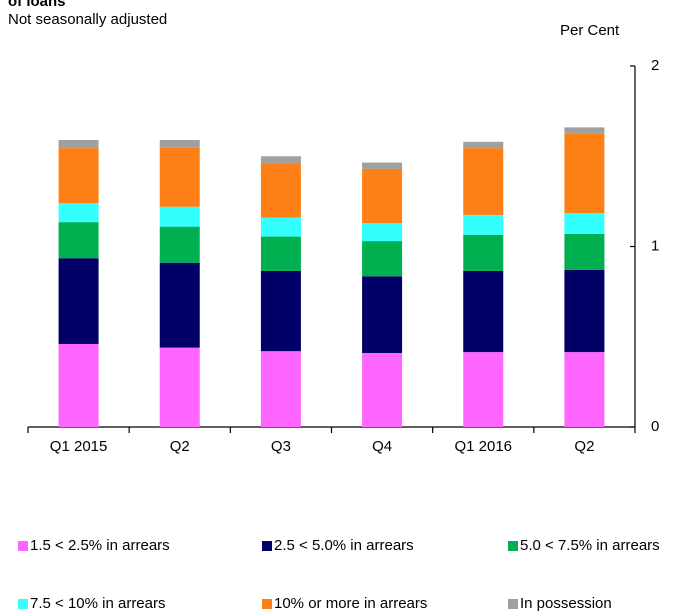  I want to click on x-tick-label: Q4, so click(382, 446).